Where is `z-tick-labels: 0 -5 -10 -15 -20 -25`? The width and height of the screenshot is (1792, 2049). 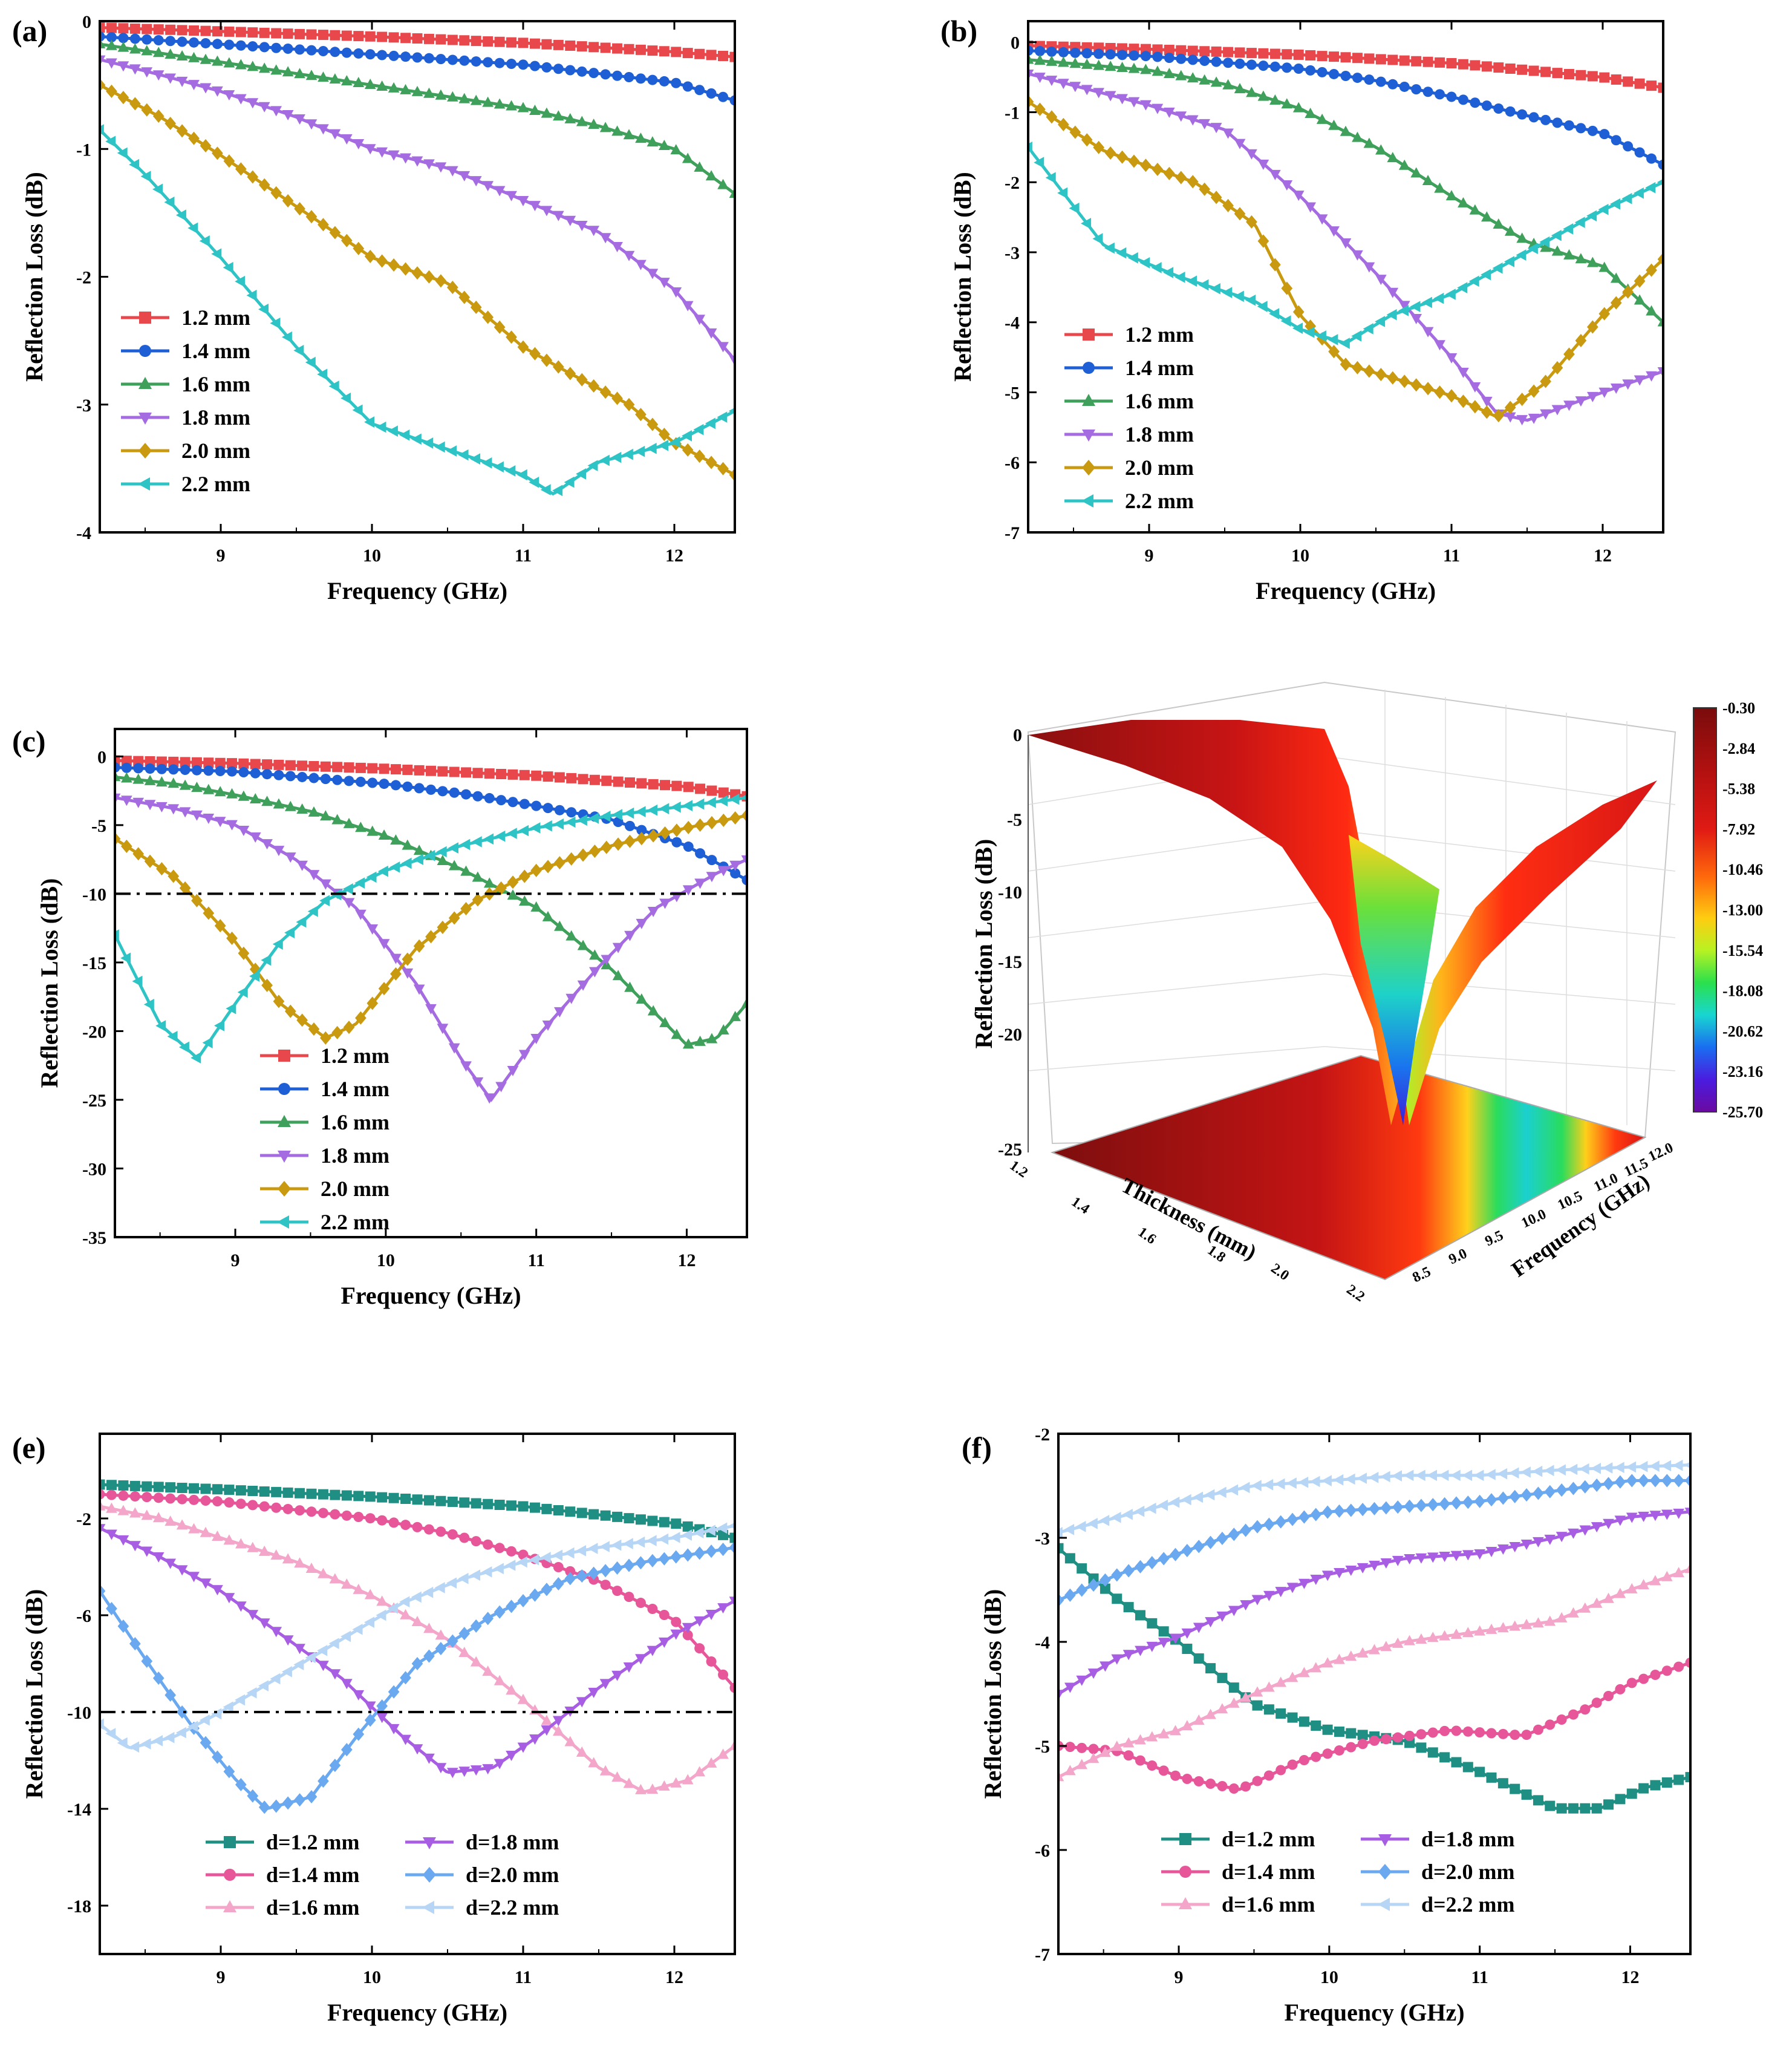
z-tick-labels: 0 -5 -10 -15 -20 -25 is located at coordinates (1010, 942).